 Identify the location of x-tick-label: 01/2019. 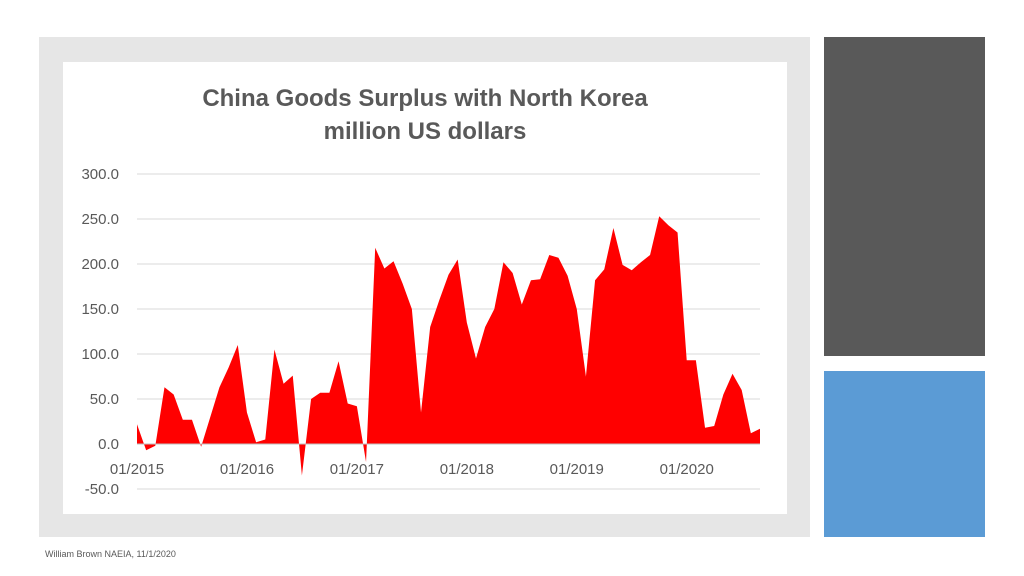
(577, 469).